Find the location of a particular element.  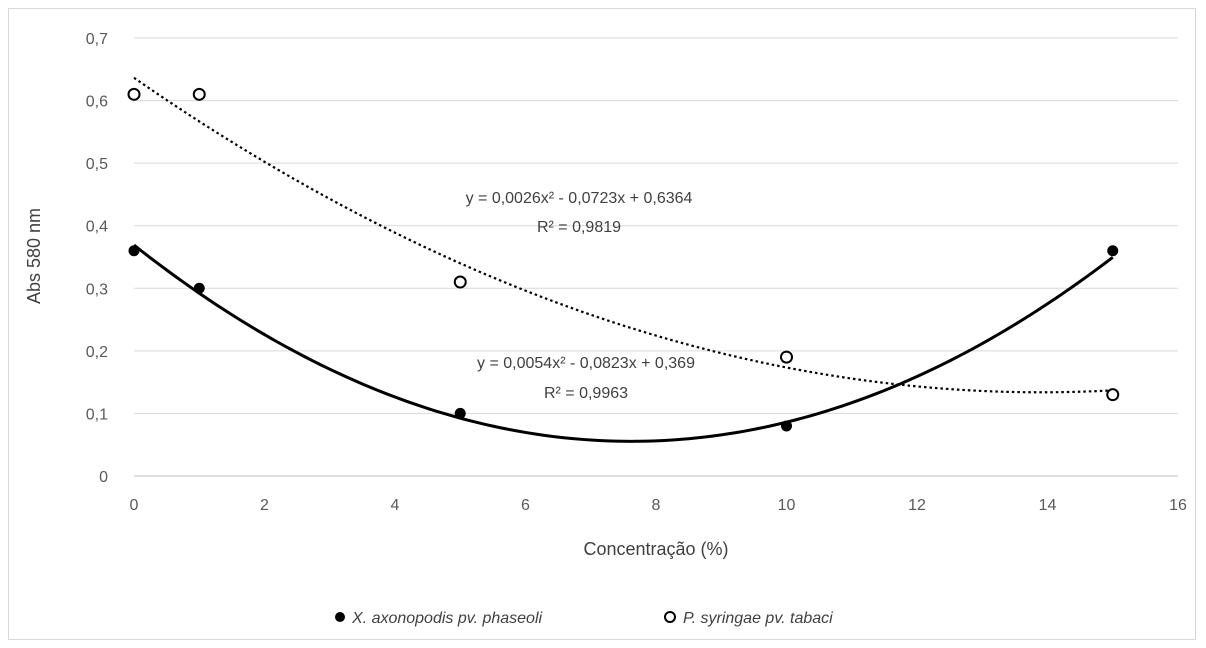

r2-series-1: R² = 0,9963 is located at coordinates (586, 393).